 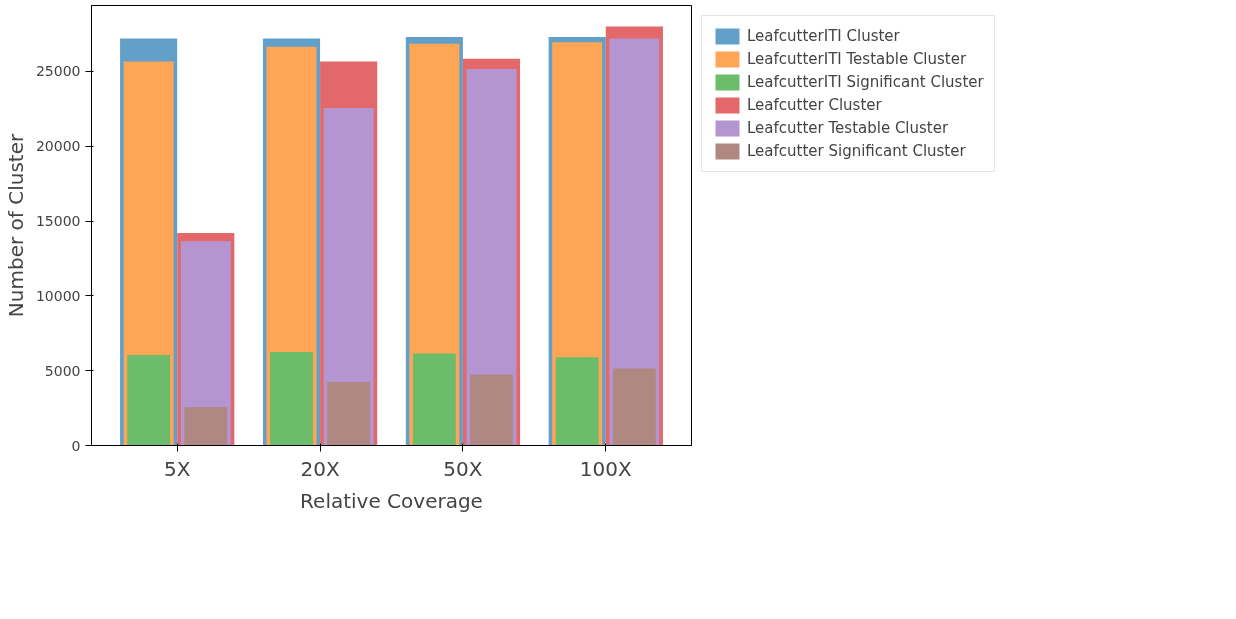 I want to click on legend-label: Leafcutter Significant Cluster, so click(x=856, y=151).